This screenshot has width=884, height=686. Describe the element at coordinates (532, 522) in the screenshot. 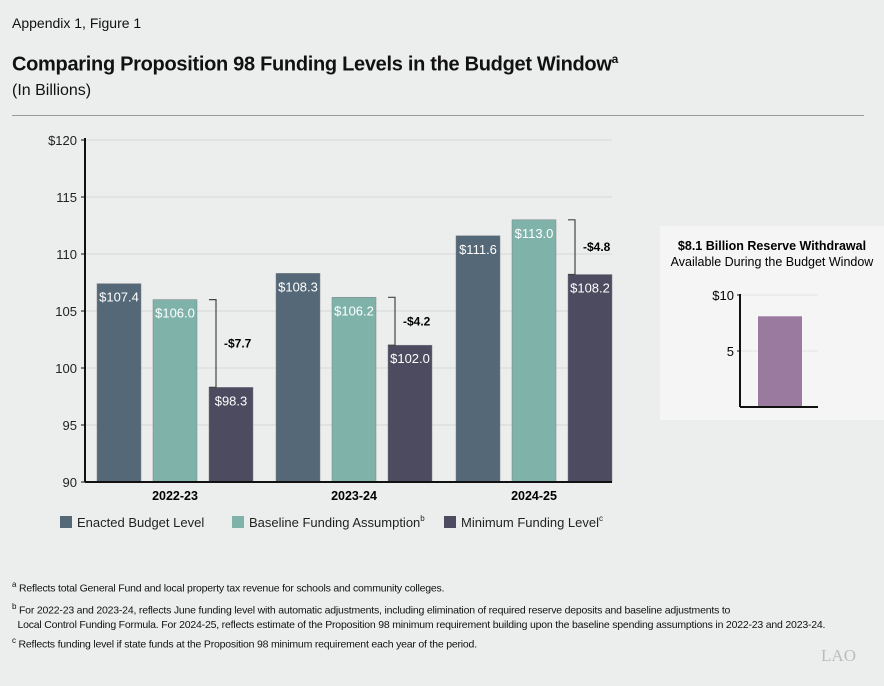

I see `legend-label: Minimum Funding Levelc` at that location.